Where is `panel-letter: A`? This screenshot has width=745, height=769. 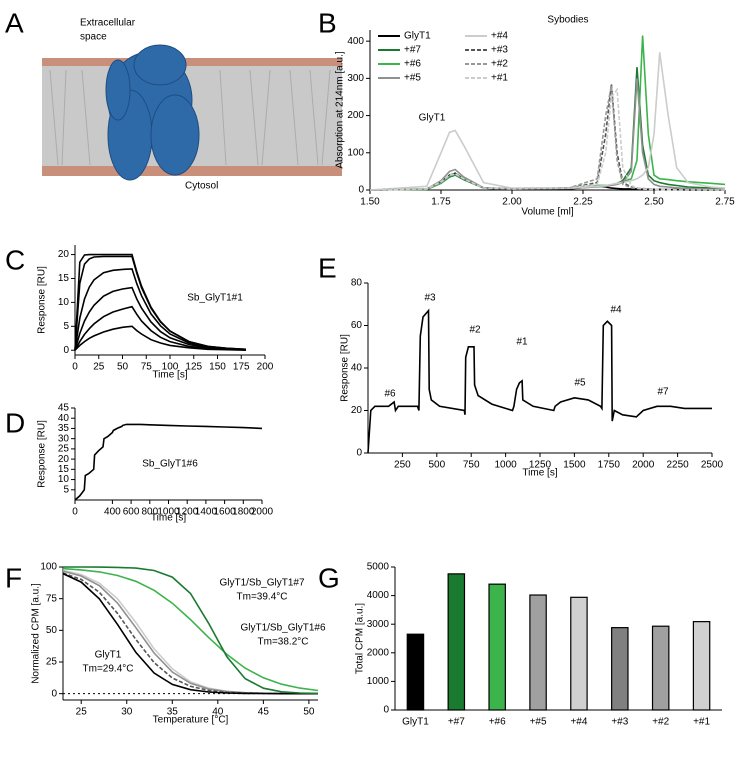
panel-letter: A is located at coordinates (14, 22).